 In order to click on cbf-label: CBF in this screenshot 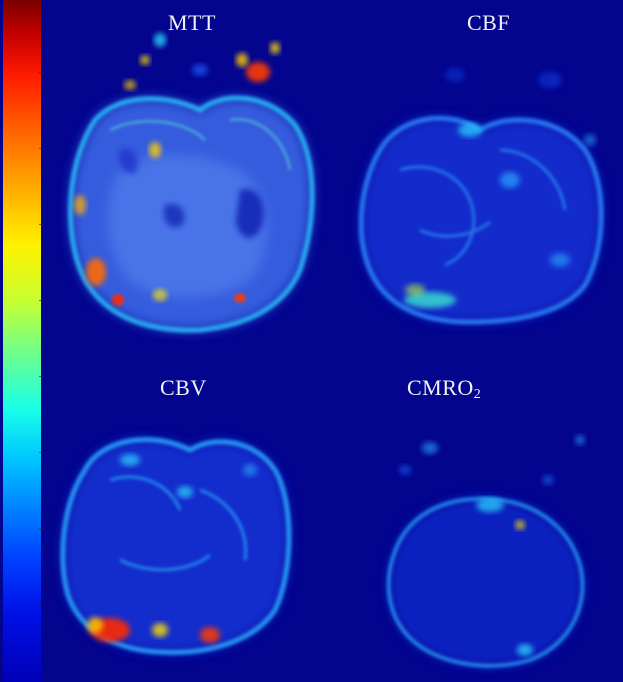, I will do `click(489, 22)`.